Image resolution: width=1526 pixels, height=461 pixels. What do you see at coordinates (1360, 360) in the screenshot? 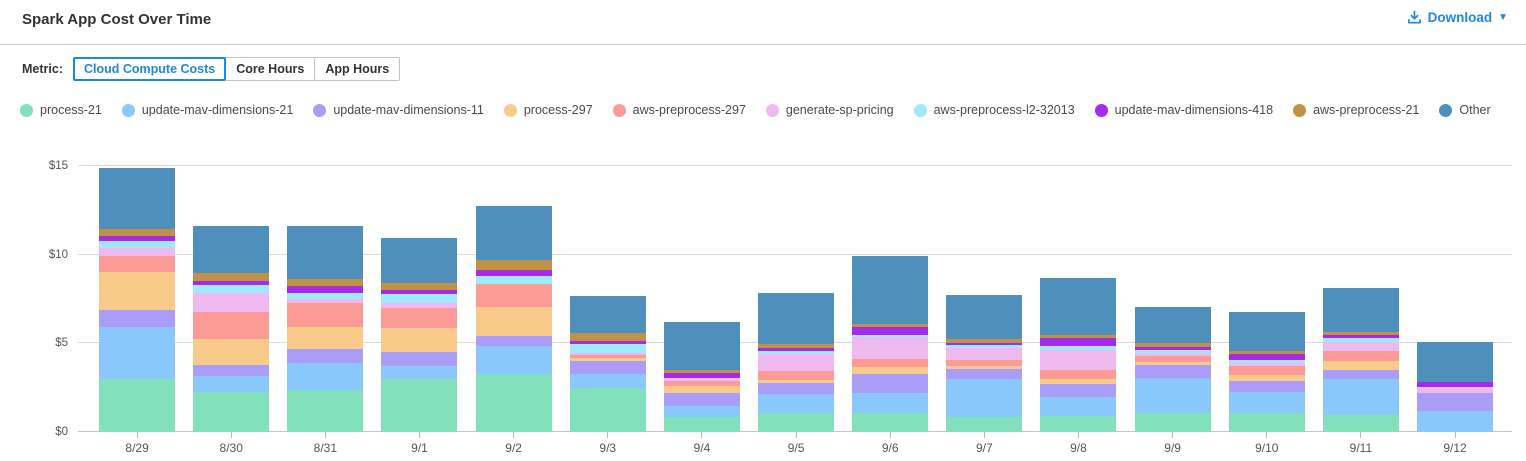
I see `stacked-bar-9/11` at bounding box center [1360, 360].